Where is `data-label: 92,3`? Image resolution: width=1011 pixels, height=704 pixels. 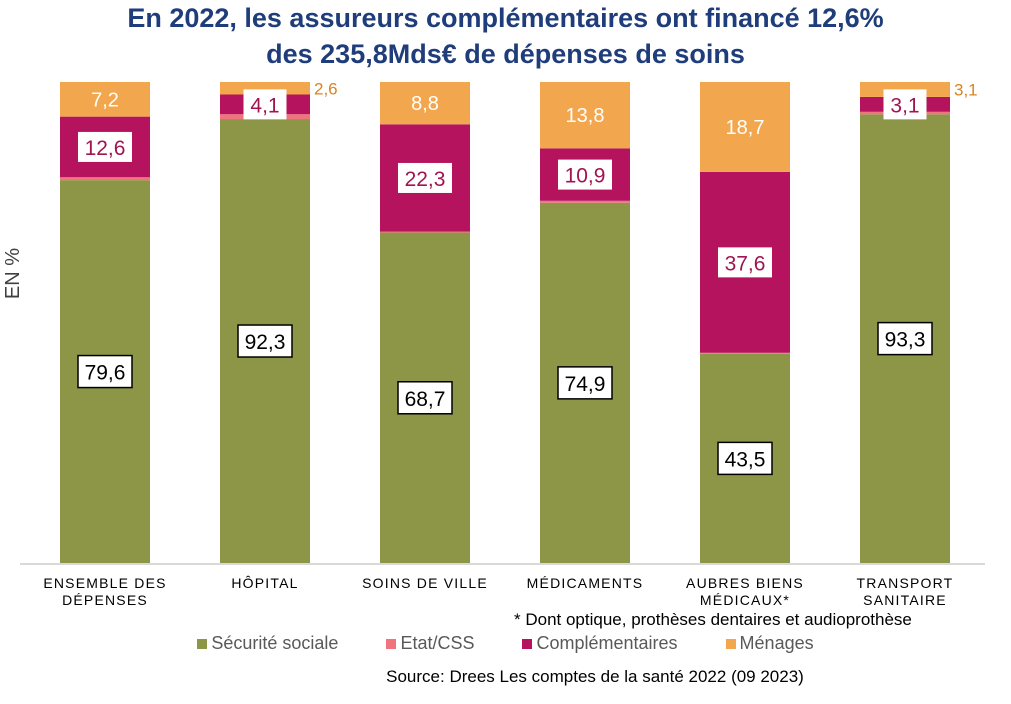 data-label: 92,3 is located at coordinates (265, 342).